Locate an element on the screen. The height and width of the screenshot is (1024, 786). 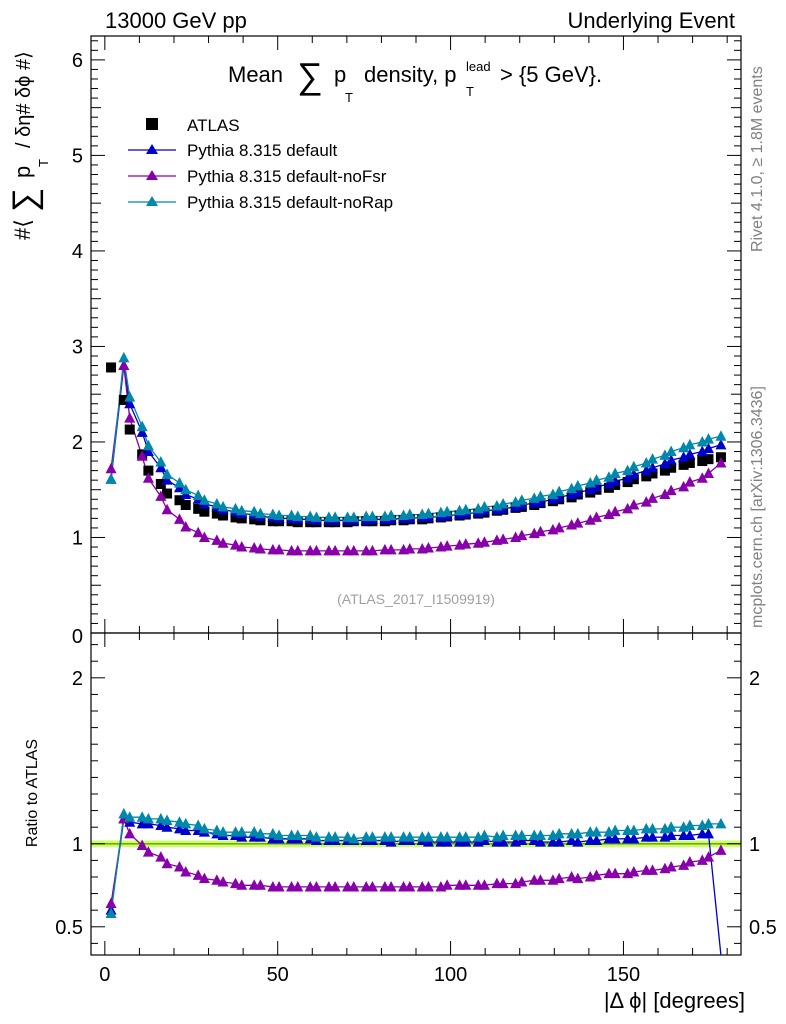
ratio-y-tick-label-right: 1 is located at coordinates (754, 845).